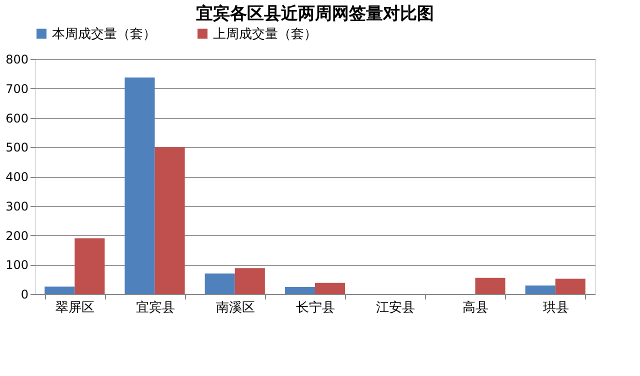 Image resolution: width=640 pixels, height=376 pixels. I want to click on y-tick-label: 200, so click(17, 235).